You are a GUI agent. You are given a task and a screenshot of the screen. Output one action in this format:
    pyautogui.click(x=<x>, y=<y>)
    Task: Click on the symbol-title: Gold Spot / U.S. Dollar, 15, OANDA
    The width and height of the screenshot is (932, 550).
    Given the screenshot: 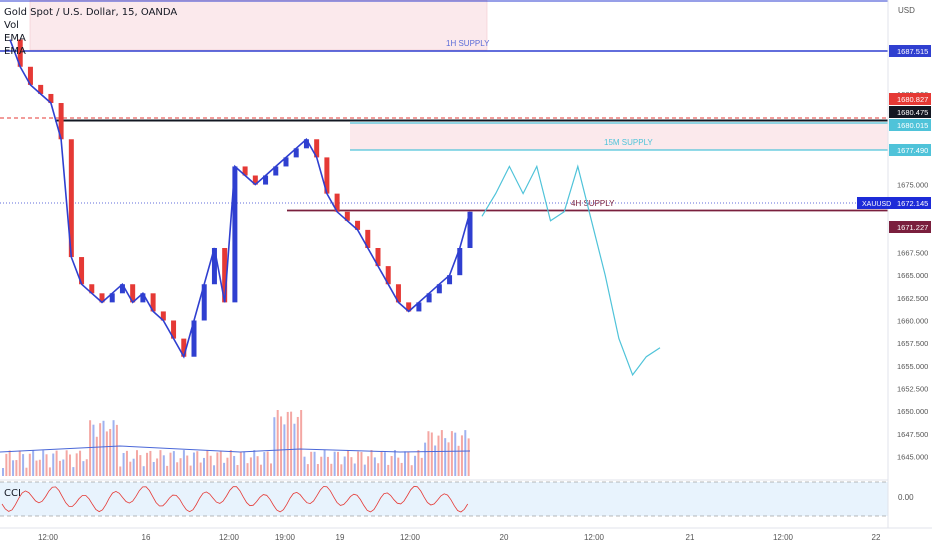 What is the action you would take?
    pyautogui.click(x=91, y=12)
    